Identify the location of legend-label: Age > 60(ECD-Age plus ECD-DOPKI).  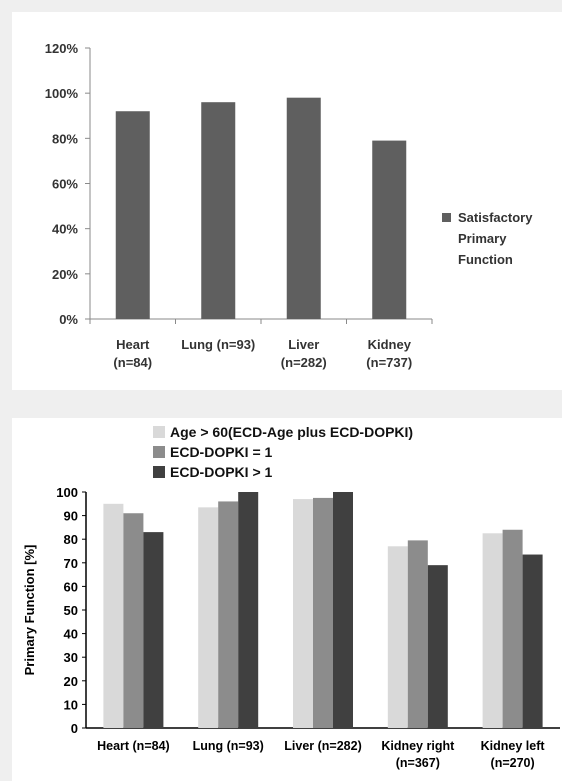
(291, 432).